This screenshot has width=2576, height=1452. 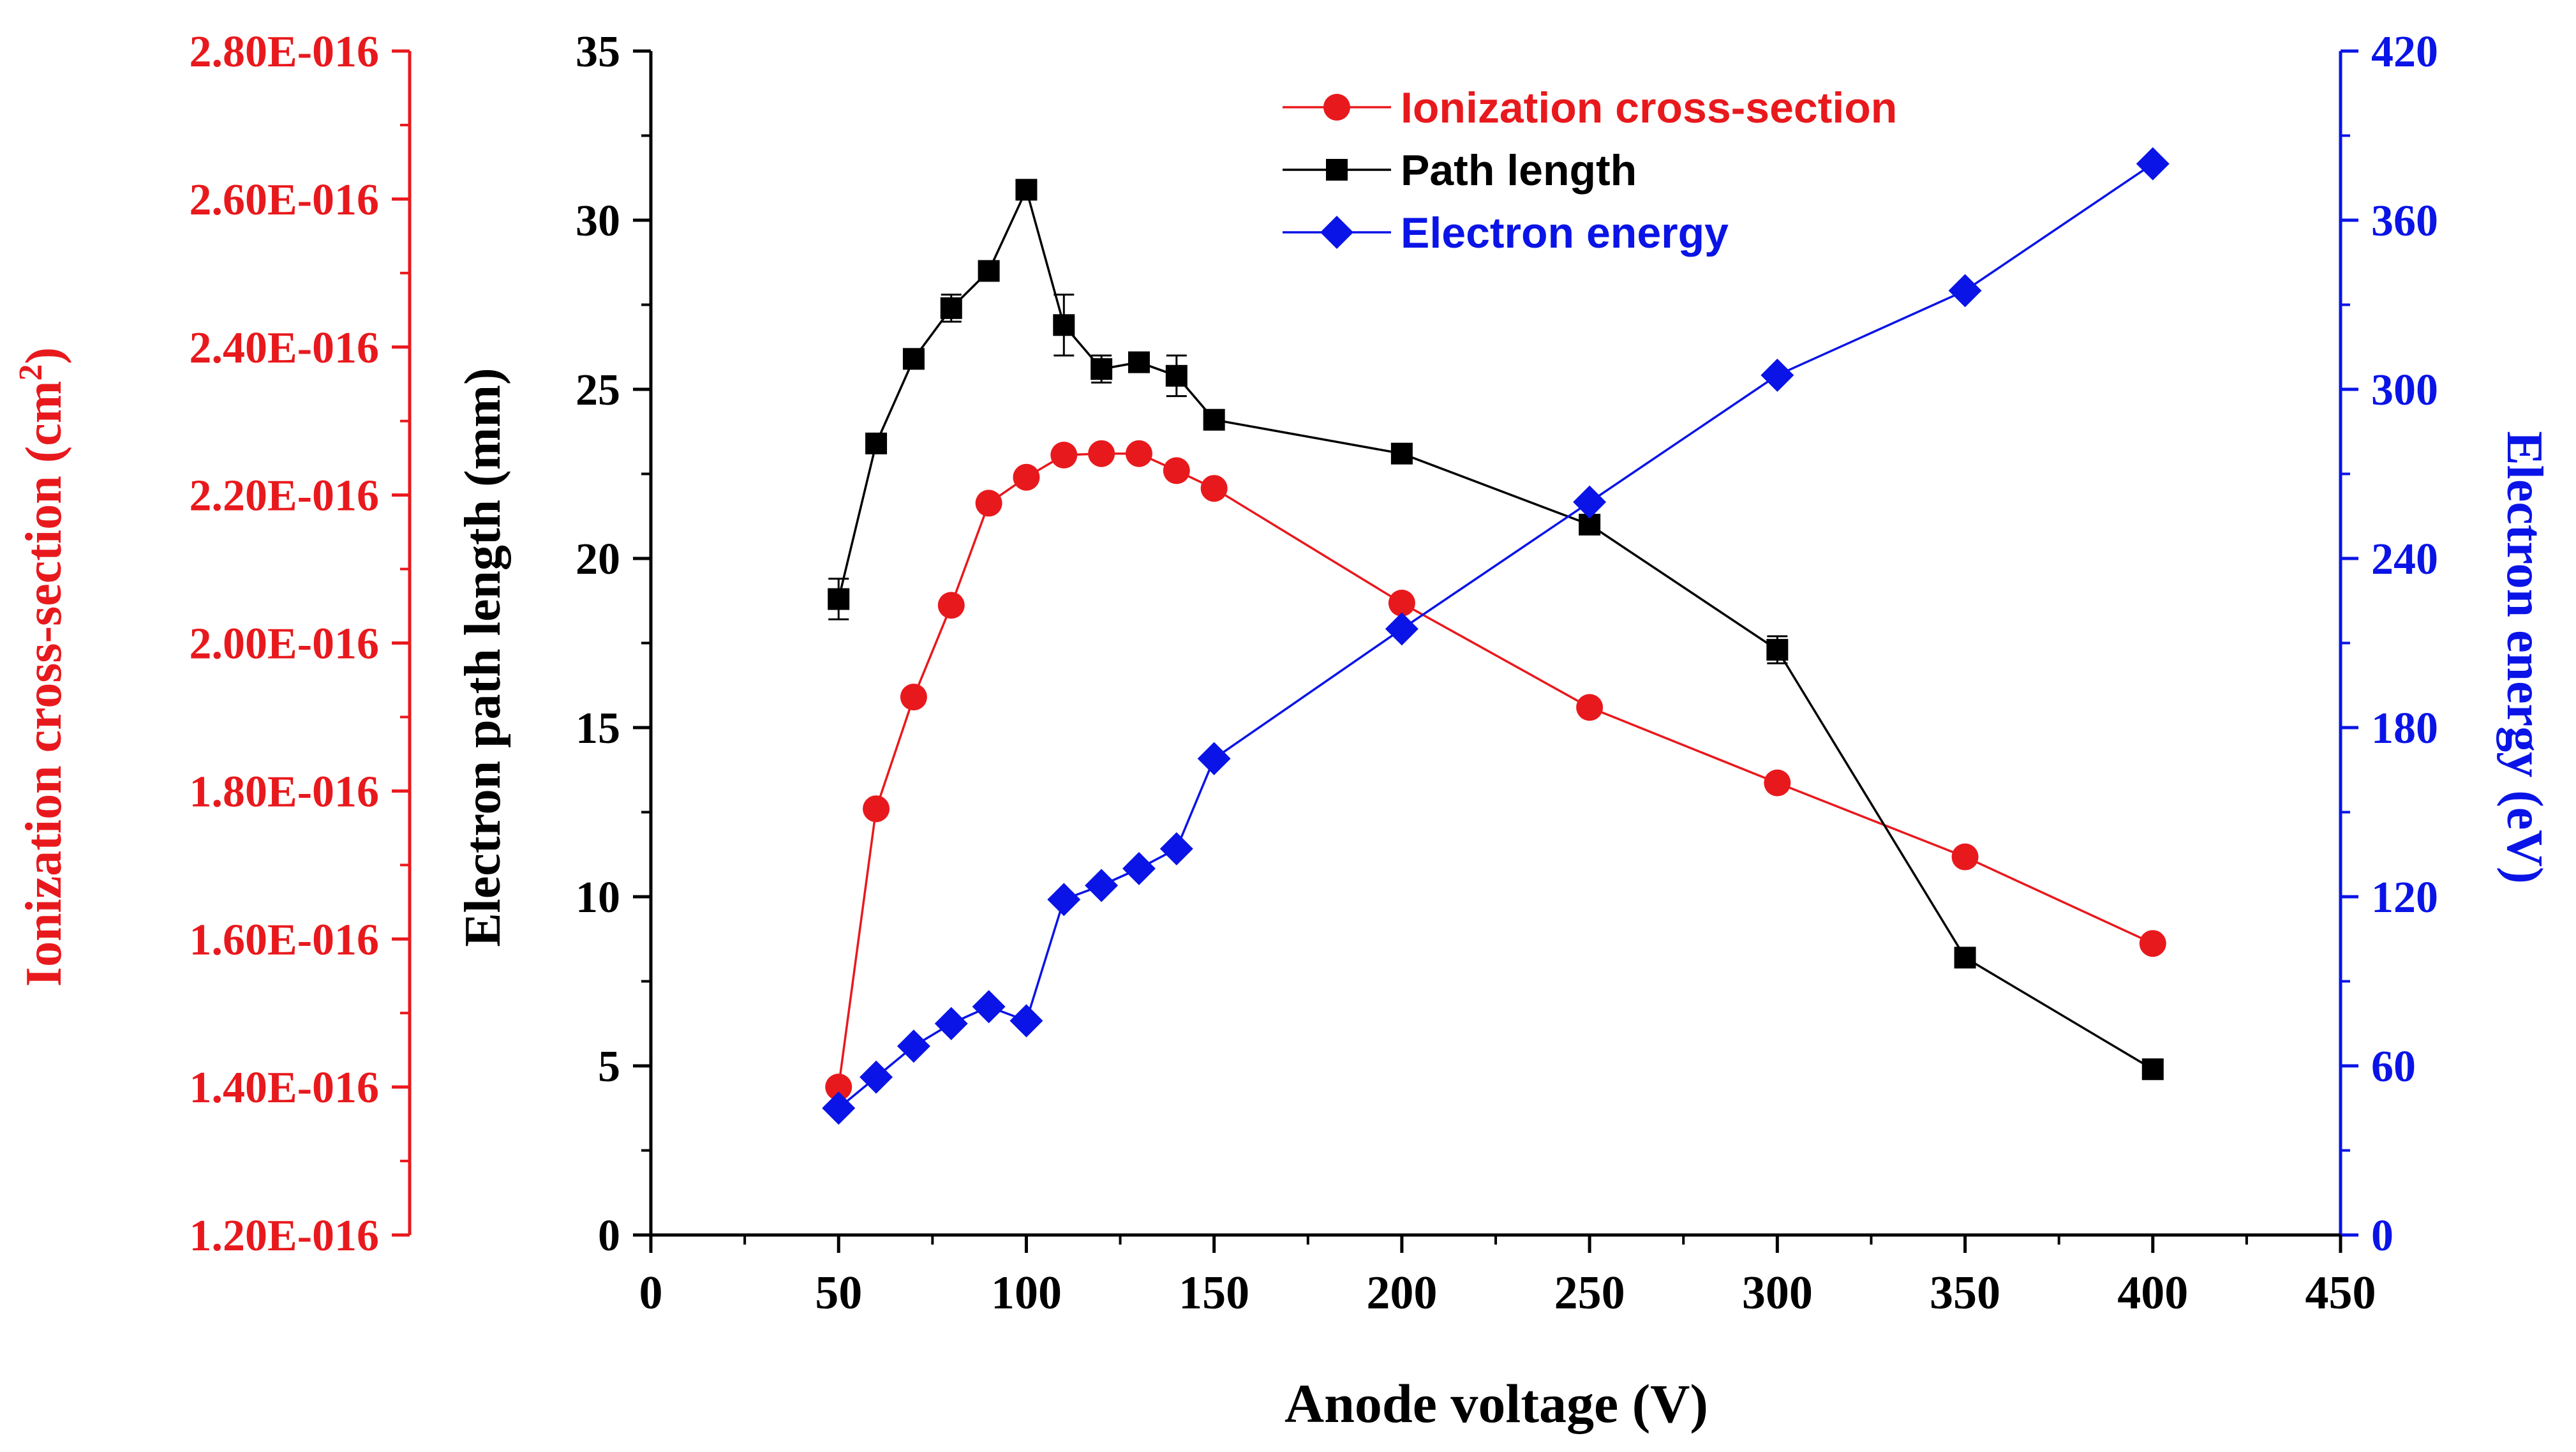 What do you see at coordinates (651, 1293) in the screenshot?
I see `x-tick-label: 0` at bounding box center [651, 1293].